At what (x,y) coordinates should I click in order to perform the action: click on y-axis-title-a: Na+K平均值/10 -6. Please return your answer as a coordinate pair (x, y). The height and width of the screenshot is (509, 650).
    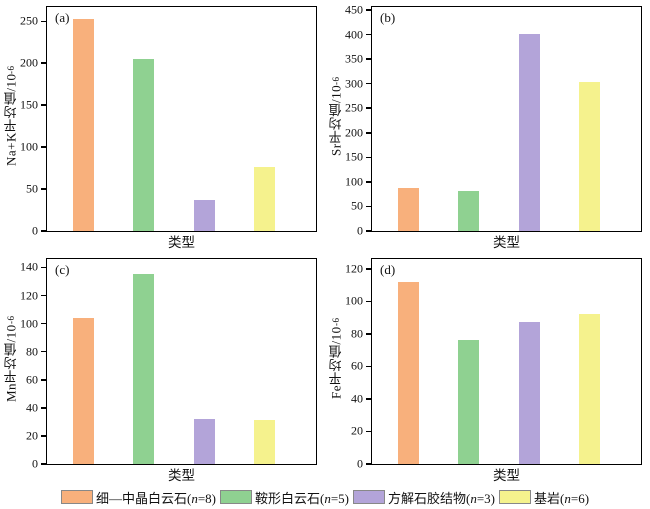
    Looking at the image, I should click on (11, 116).